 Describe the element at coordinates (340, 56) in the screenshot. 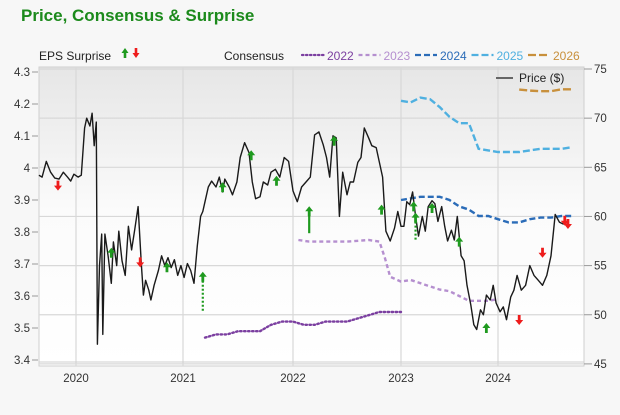

I see `legend-label-2022: 2022` at that location.